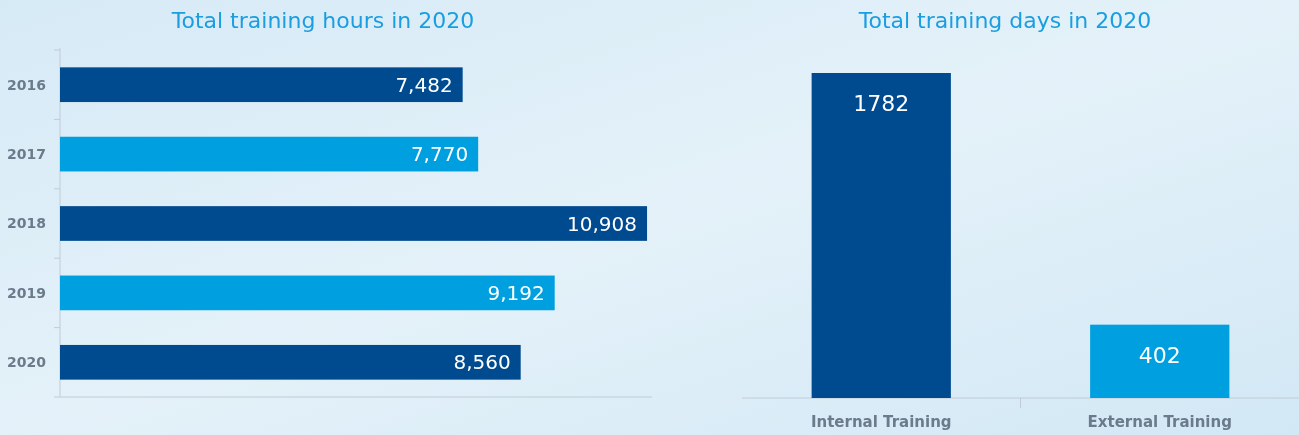 This screenshot has height=435, width=1299. What do you see at coordinates (27, 362) in the screenshot?
I see `y-tick-label: 2020` at bounding box center [27, 362].